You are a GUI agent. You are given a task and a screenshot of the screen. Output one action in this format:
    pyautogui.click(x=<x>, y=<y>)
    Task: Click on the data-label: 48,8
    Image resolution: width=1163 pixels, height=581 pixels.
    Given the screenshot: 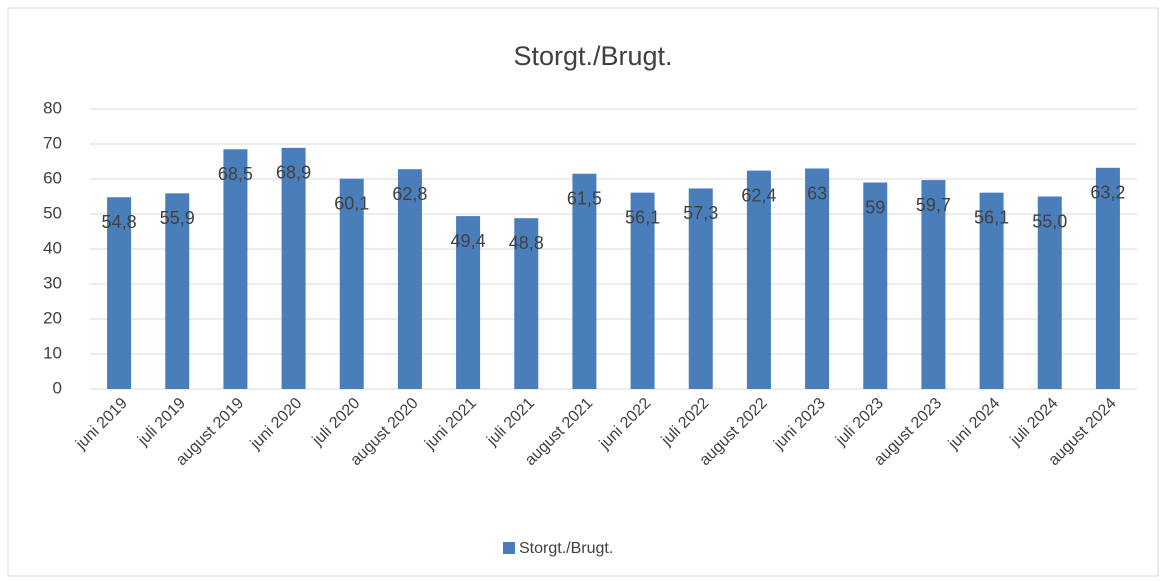 What is the action you would take?
    pyautogui.click(x=526, y=243)
    